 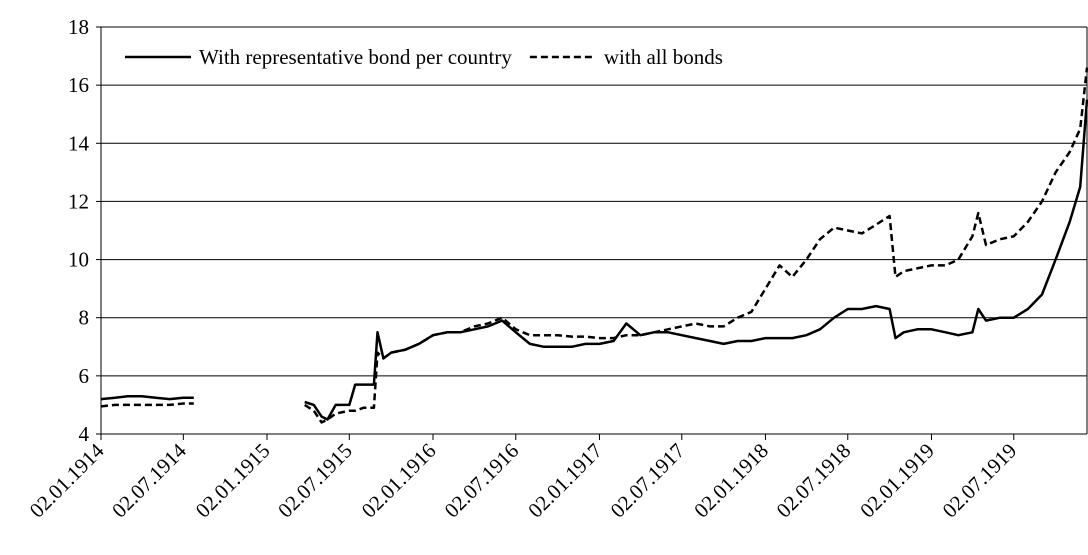 What do you see at coordinates (355, 57) in the screenshot?
I see `legend-label: With representative bond per country` at bounding box center [355, 57].